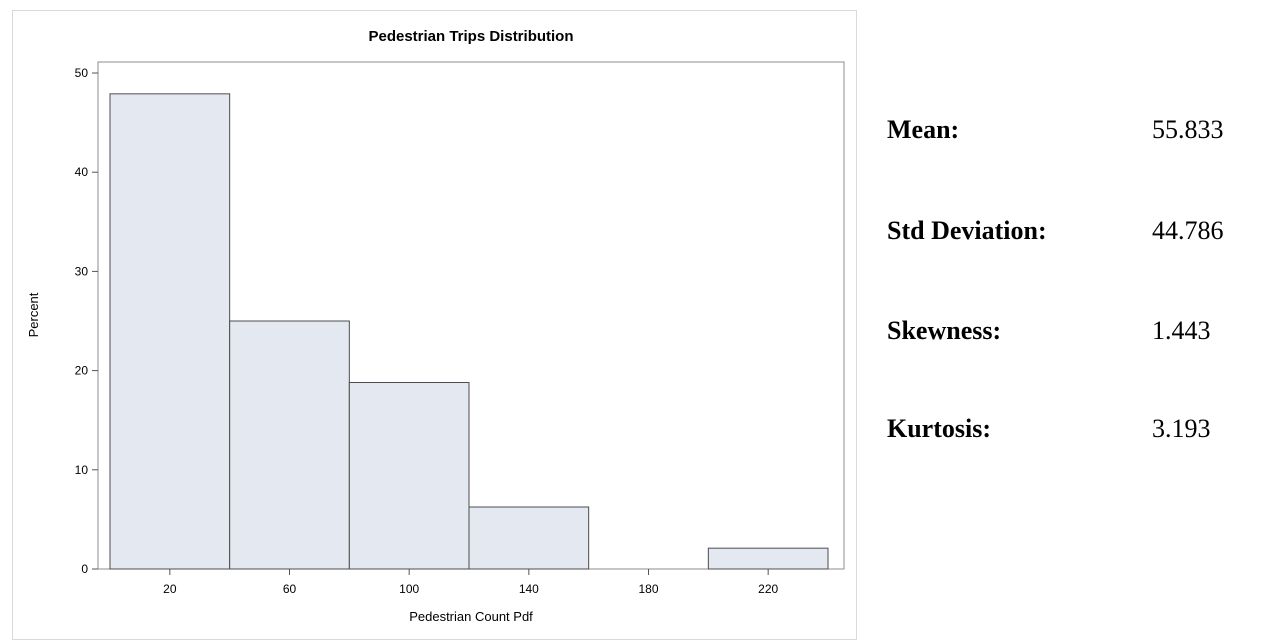  I want to click on x-axis: 20 60 100 140 180 220, so click(470, 582).